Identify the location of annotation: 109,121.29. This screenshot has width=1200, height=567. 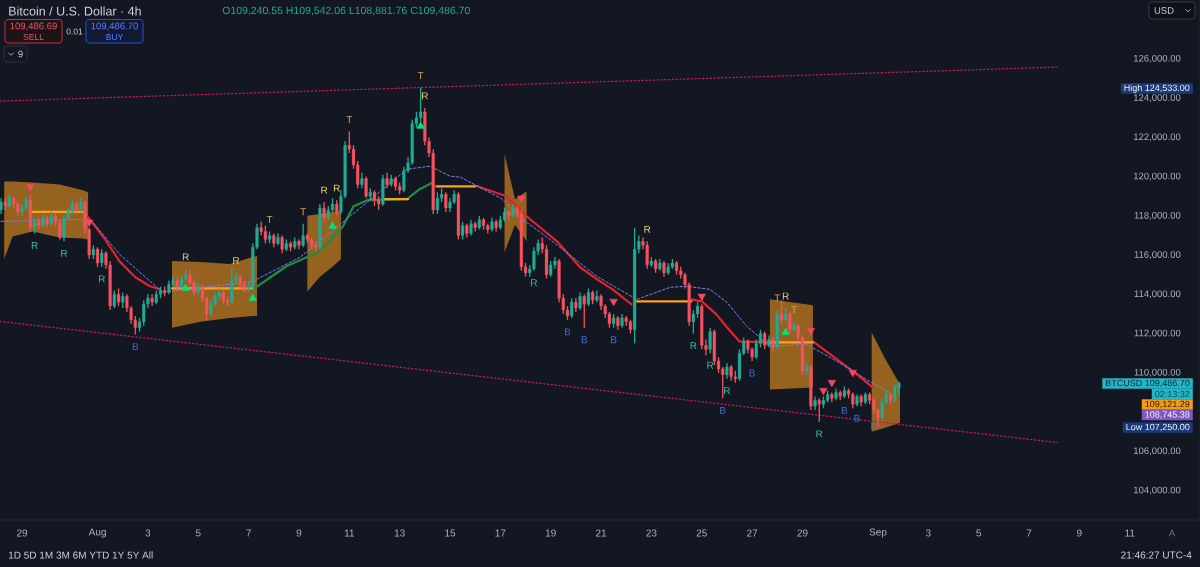
(1167, 404).